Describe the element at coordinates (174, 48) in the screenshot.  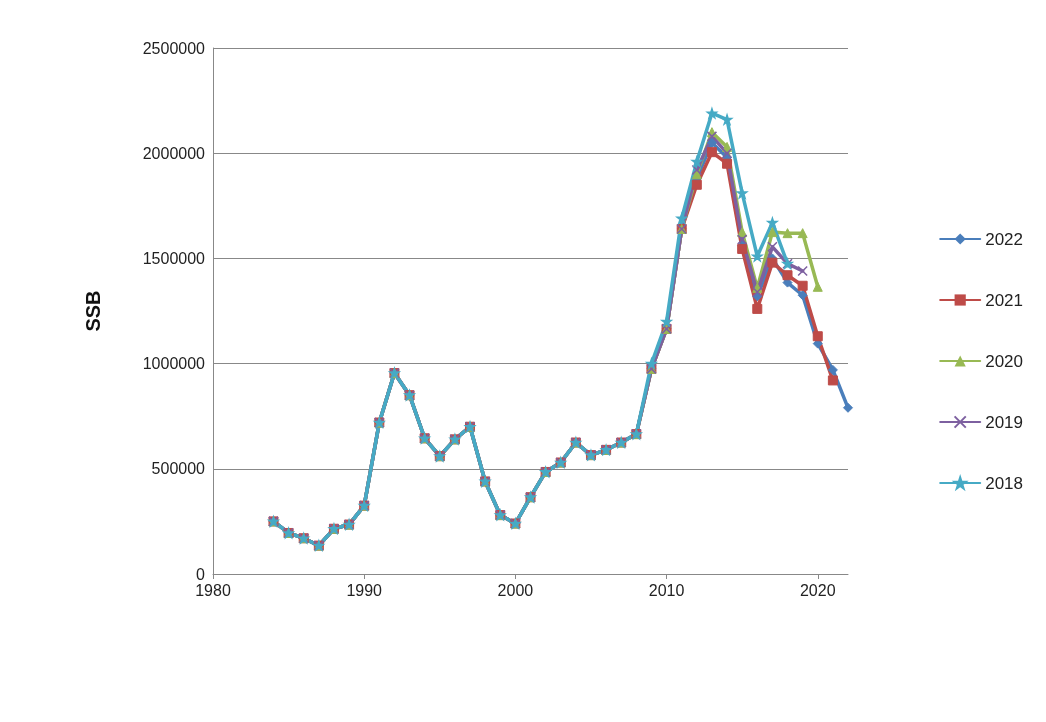
I see `y-tick-label: 2500000` at that location.